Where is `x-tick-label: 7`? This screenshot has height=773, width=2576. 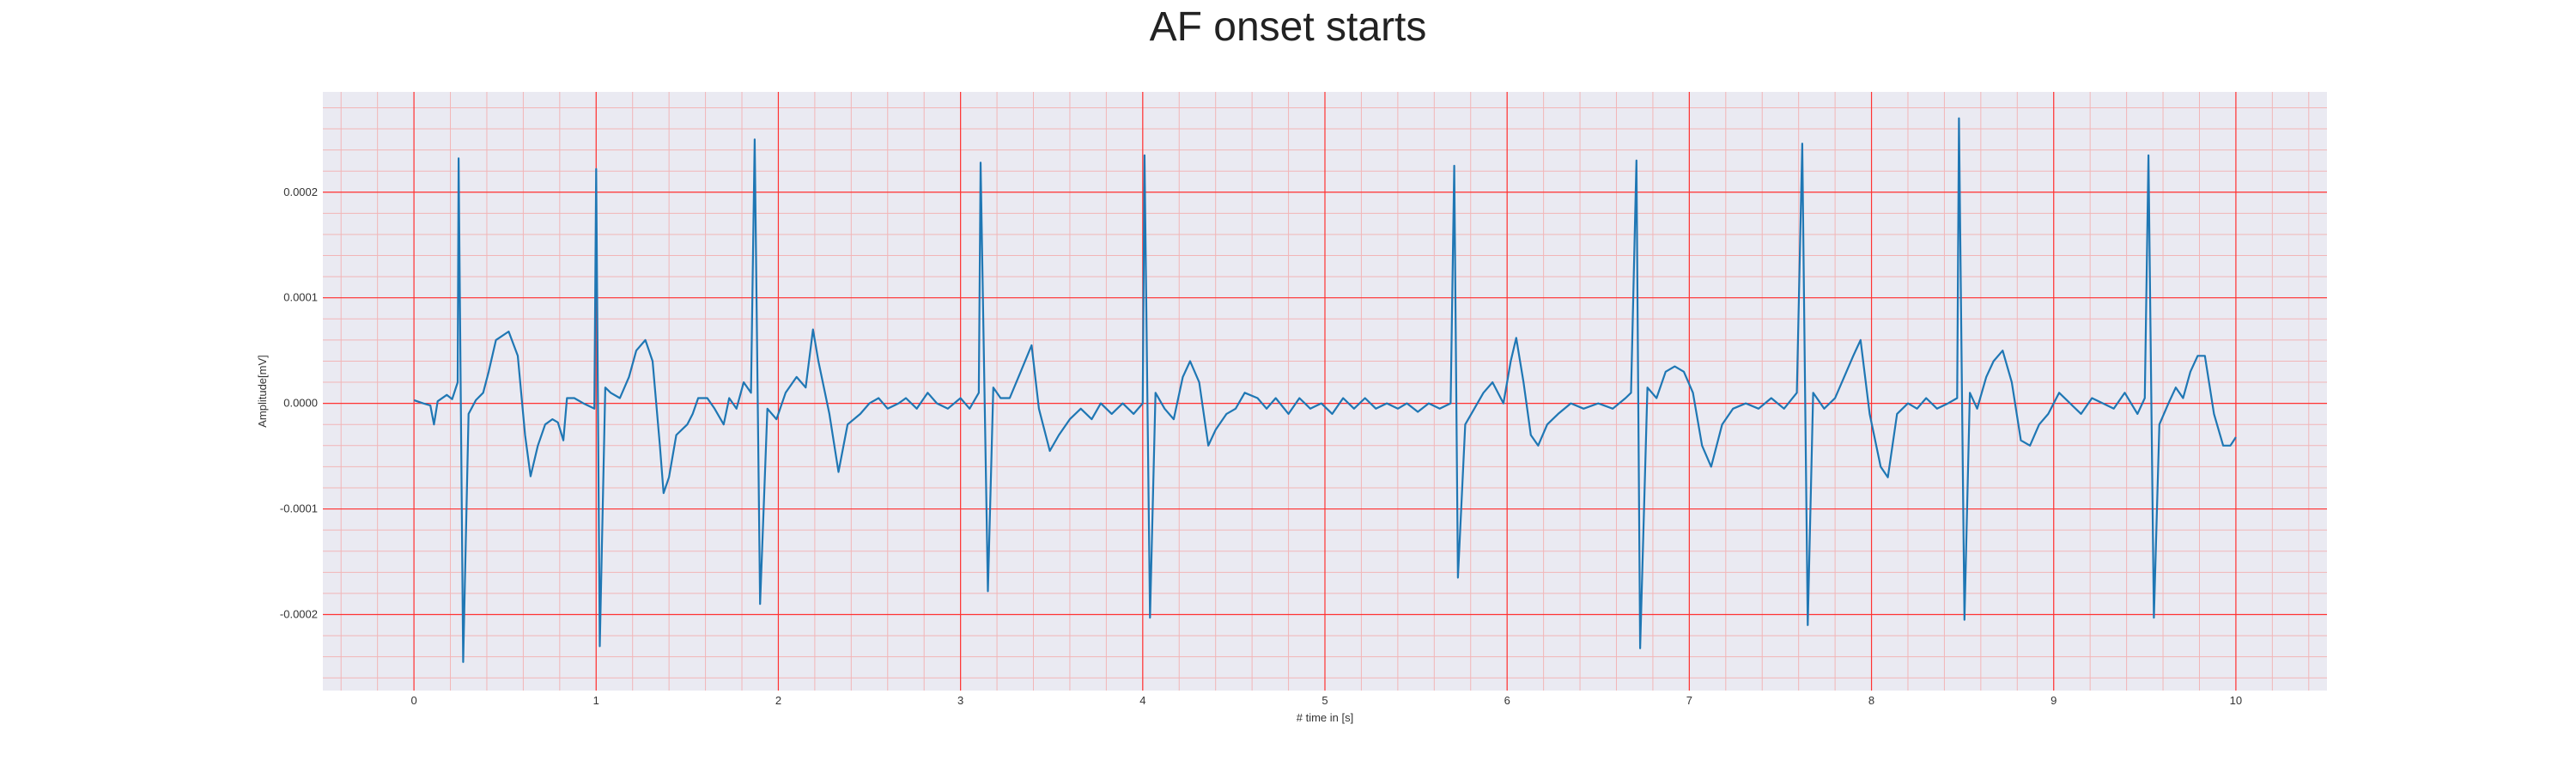
x-tick-label: 7 is located at coordinates (1689, 700).